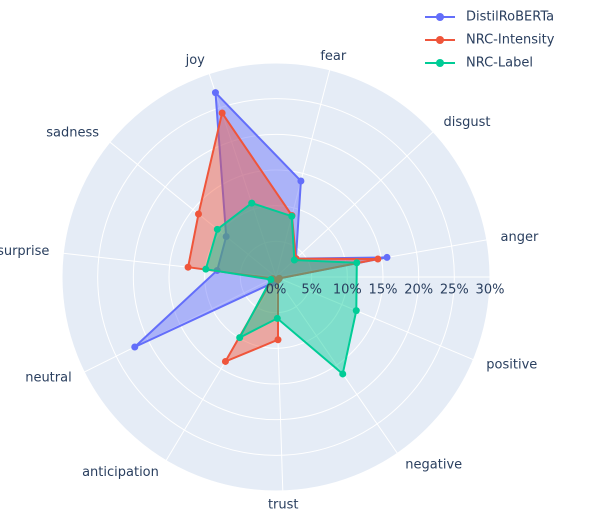 This screenshot has height=527, width=595. What do you see at coordinates (454, 290) in the screenshot?
I see `radial-tick-label: 25%` at bounding box center [454, 290].